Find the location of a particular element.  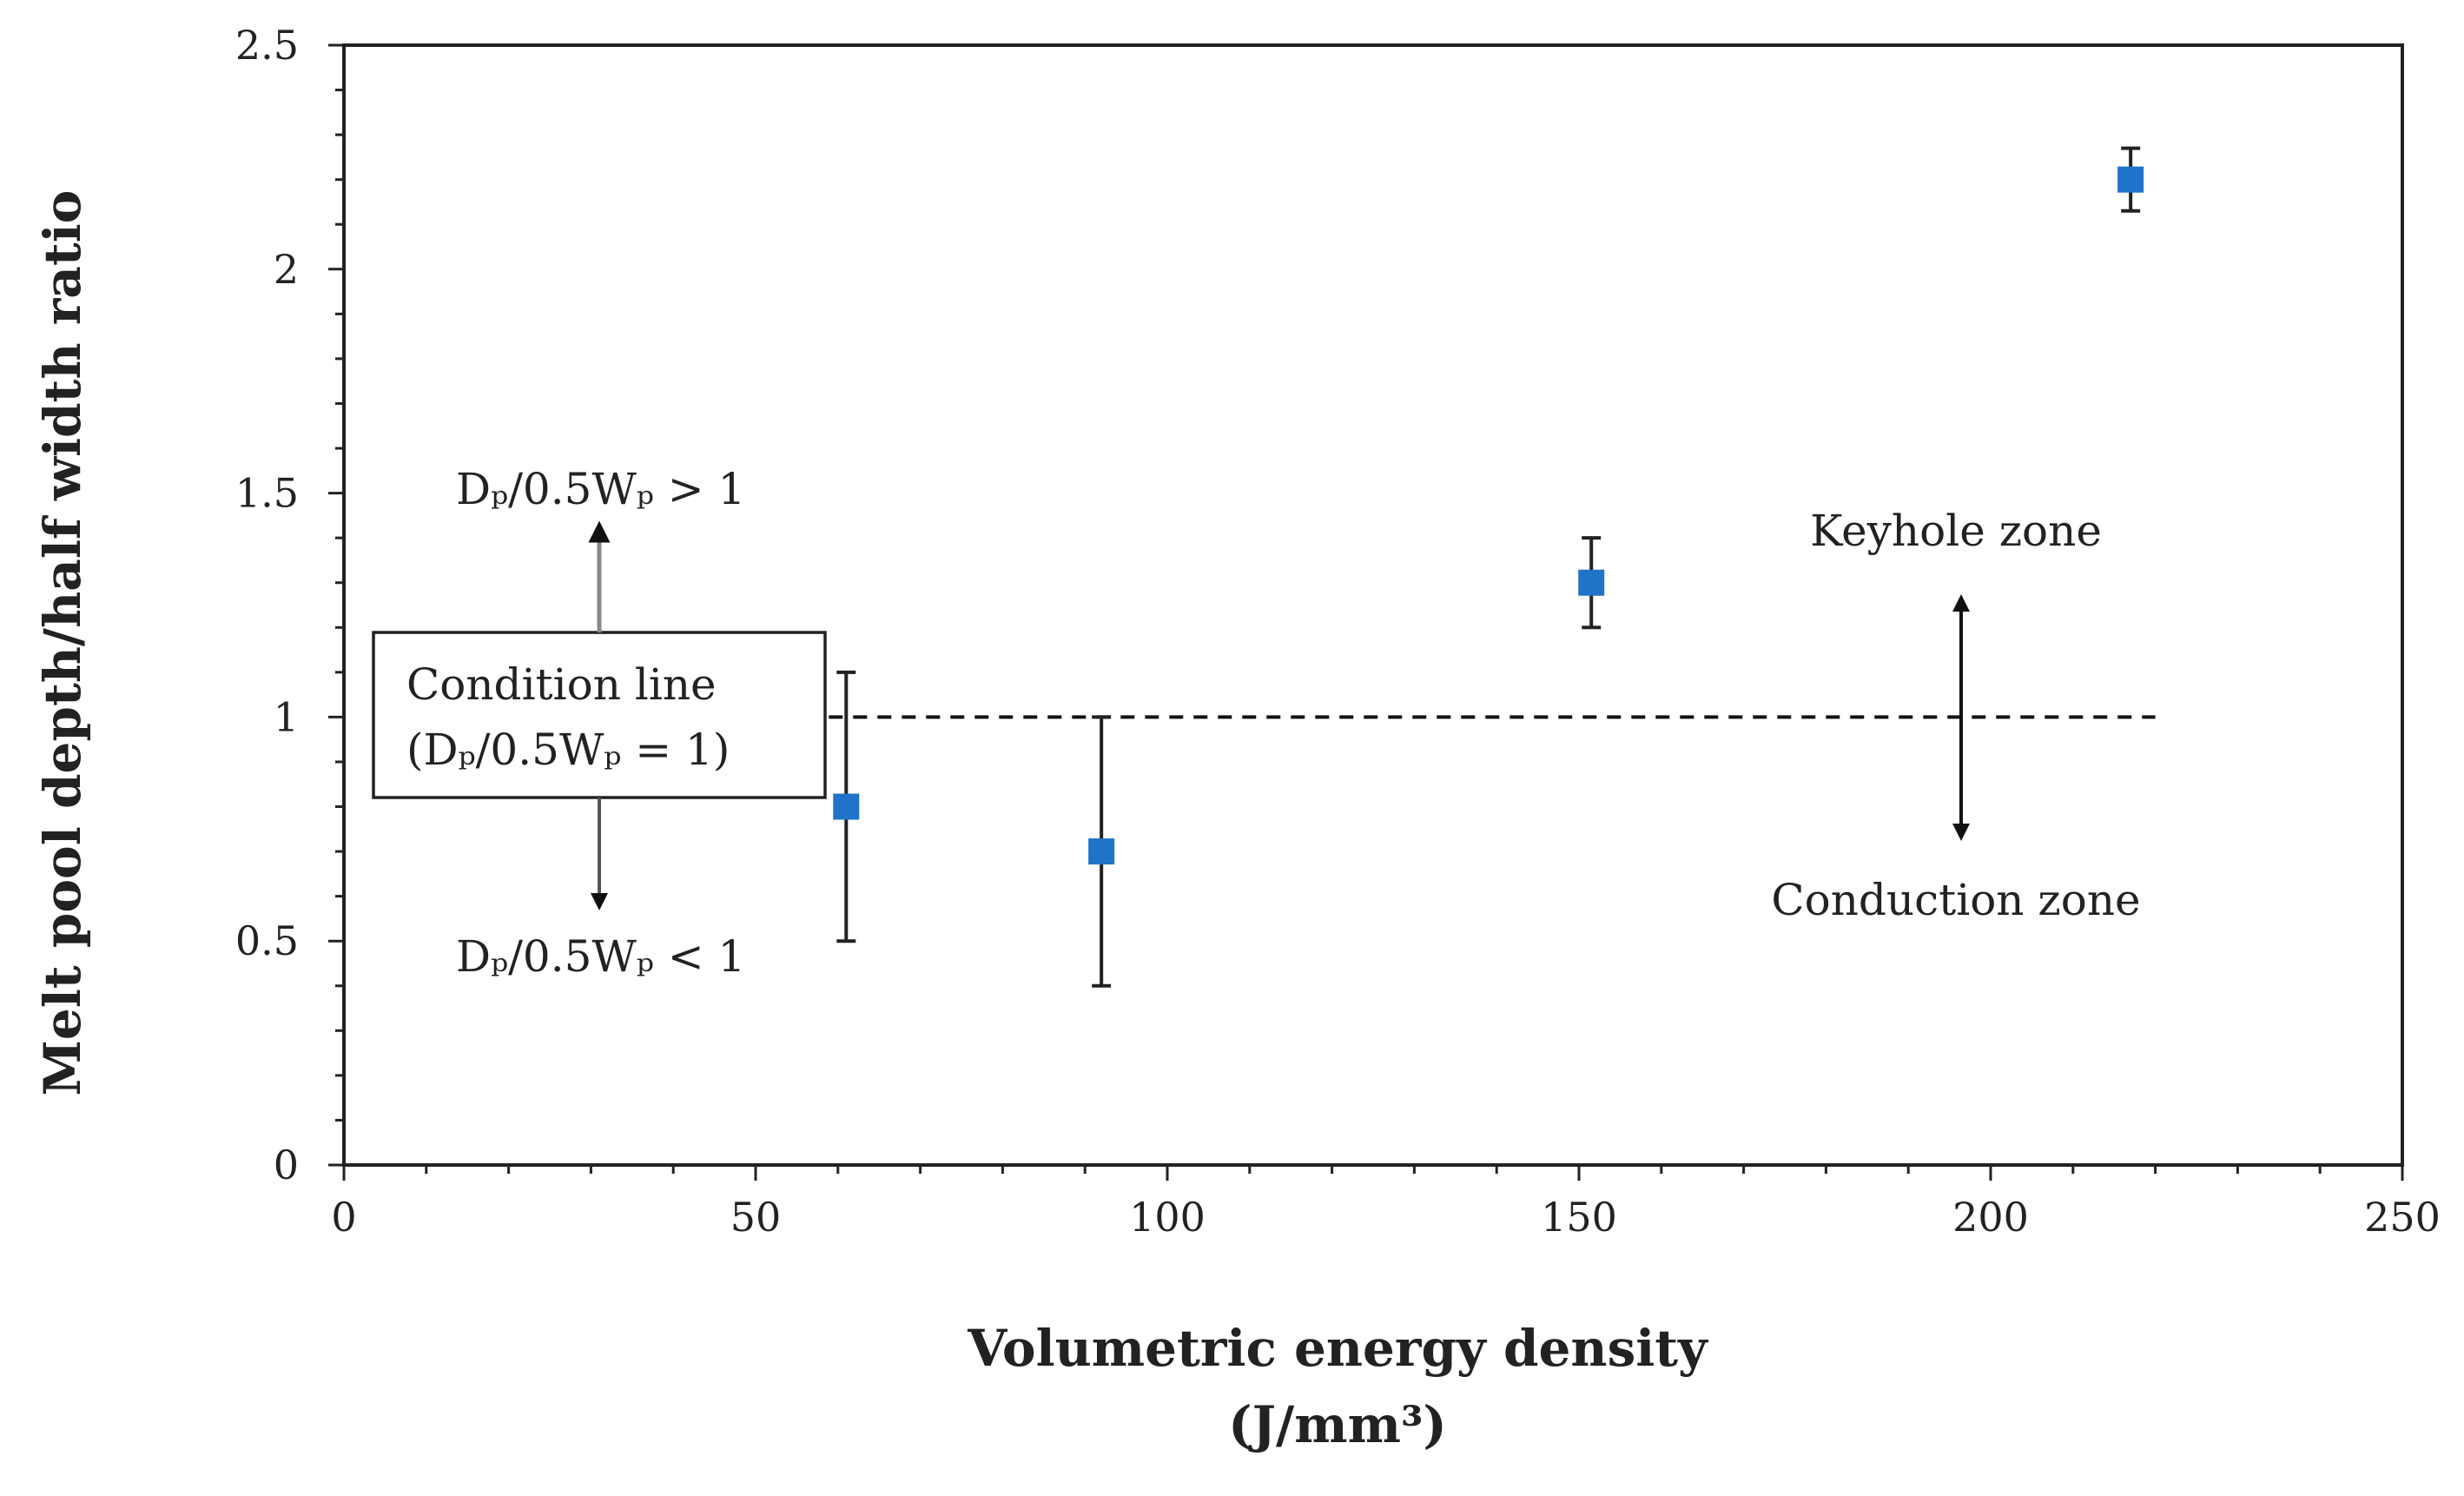

x-tick-label: 0 is located at coordinates (343, 1217).